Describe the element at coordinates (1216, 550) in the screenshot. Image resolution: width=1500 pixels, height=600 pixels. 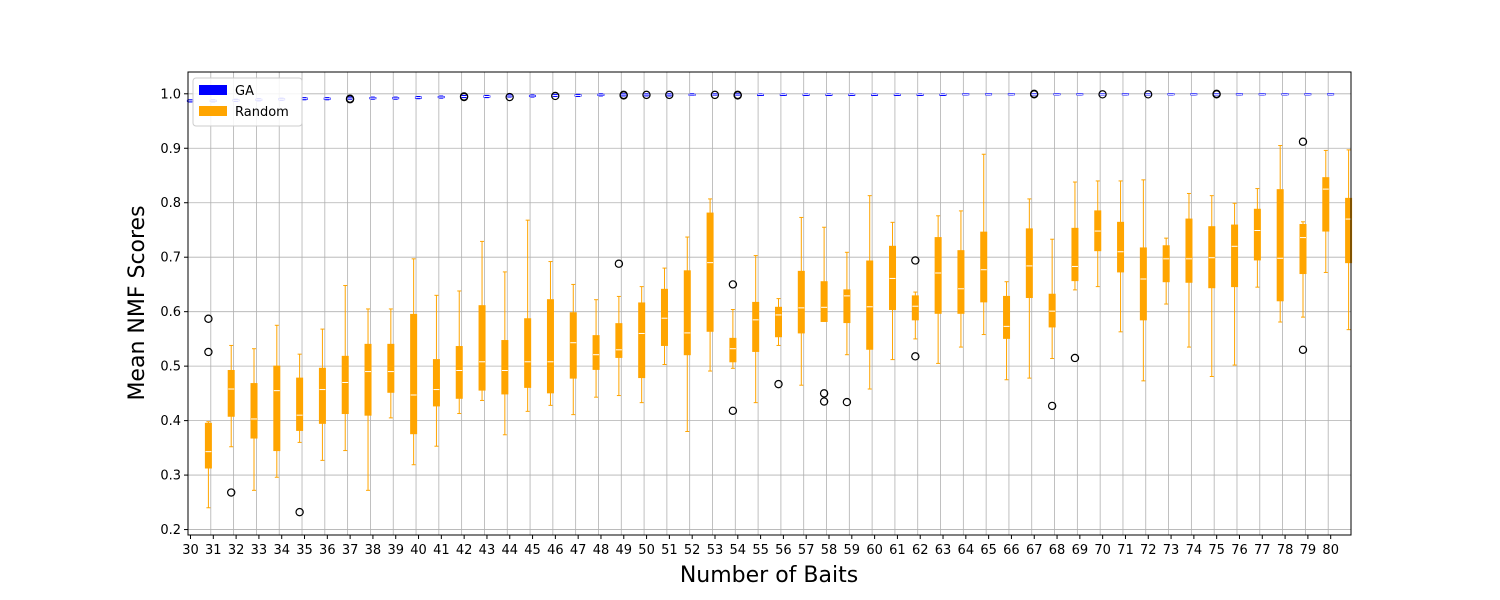
I see `x-tick-label: 75` at that location.